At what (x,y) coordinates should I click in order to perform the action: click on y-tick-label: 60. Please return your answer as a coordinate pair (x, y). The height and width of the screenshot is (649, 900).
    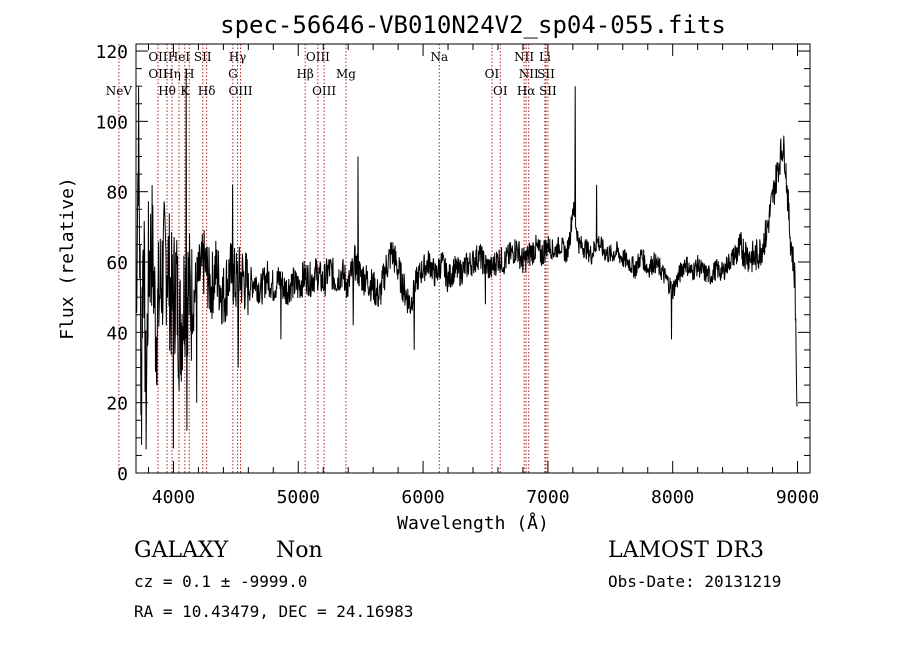
    Looking at the image, I should click on (117, 263).